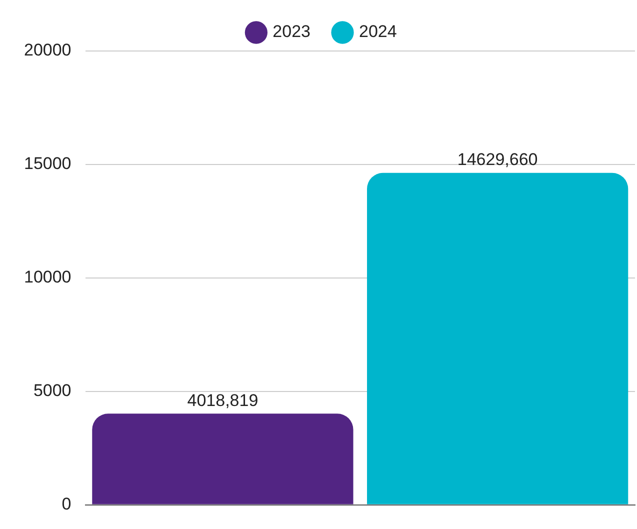 The height and width of the screenshot is (529, 637). I want to click on y-tick-label: 20000, so click(48, 50).